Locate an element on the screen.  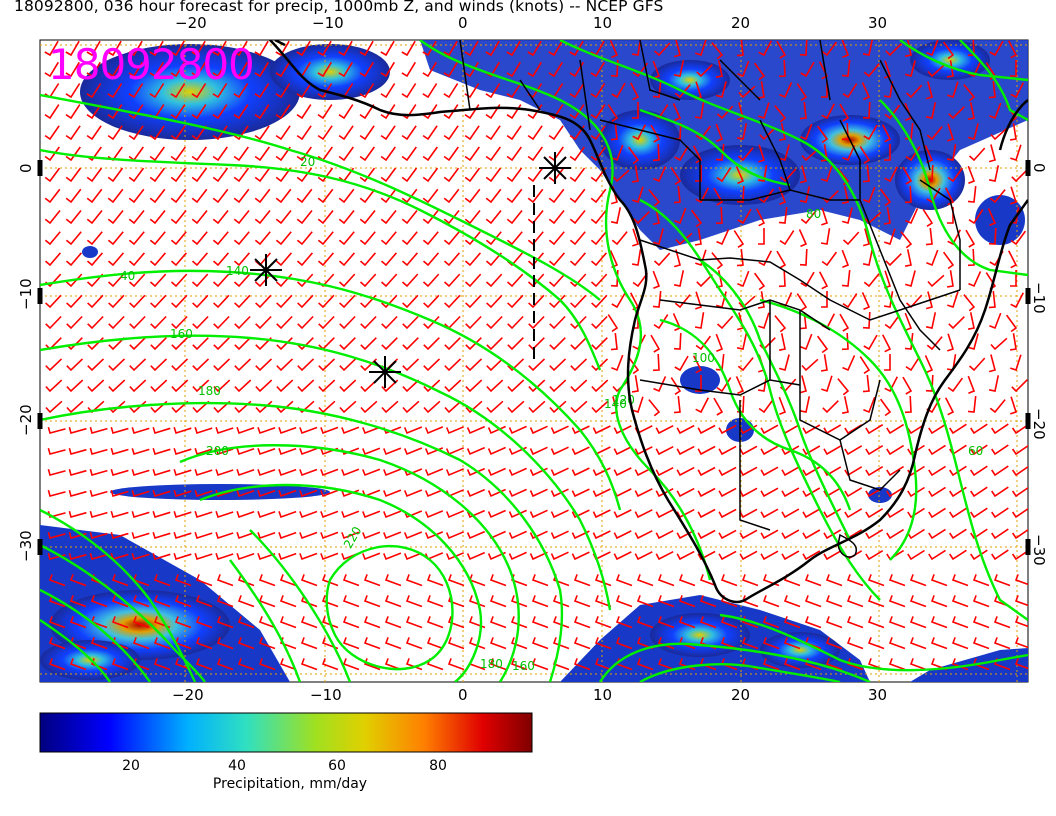
svg-text: 0 is located at coordinates (463, 23).